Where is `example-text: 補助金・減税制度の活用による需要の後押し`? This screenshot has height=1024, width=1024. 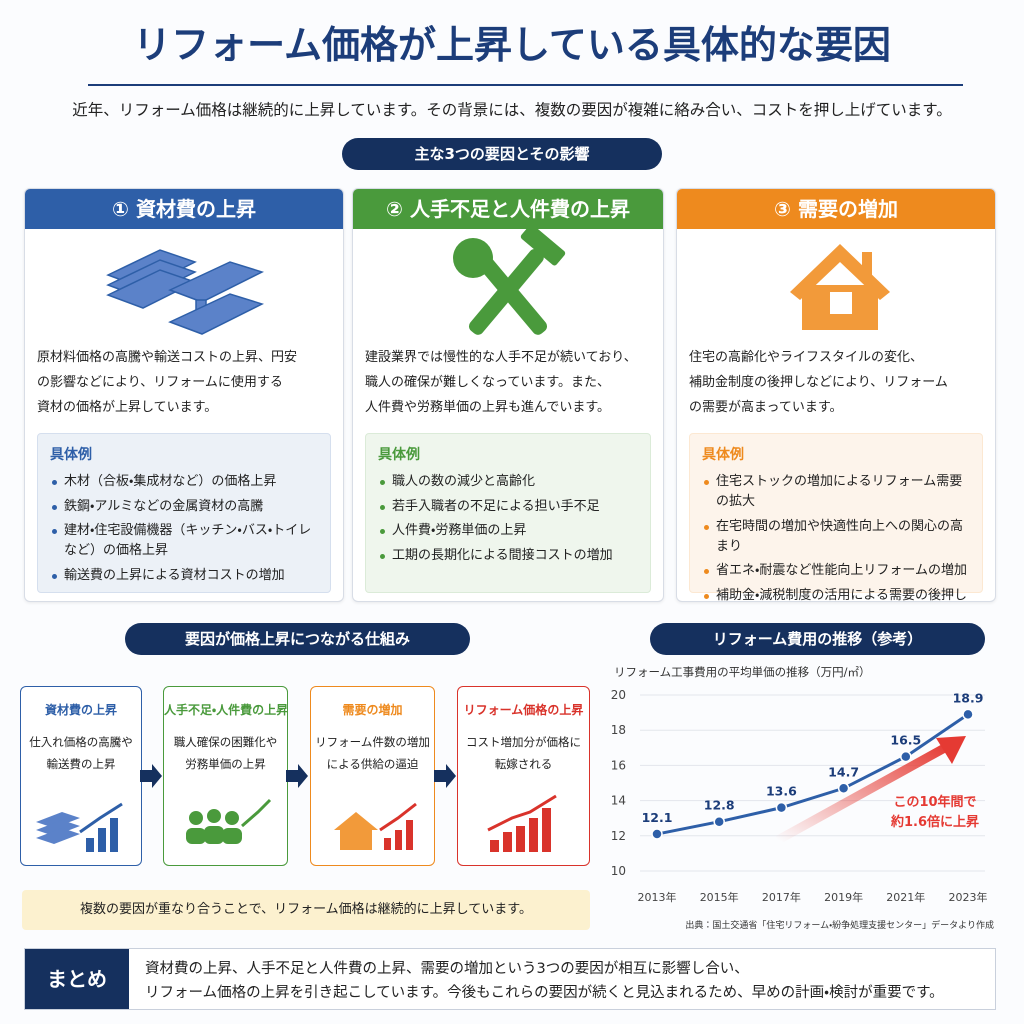 example-text: 補助金・減税制度の活用による需要の後押し is located at coordinates (842, 594).